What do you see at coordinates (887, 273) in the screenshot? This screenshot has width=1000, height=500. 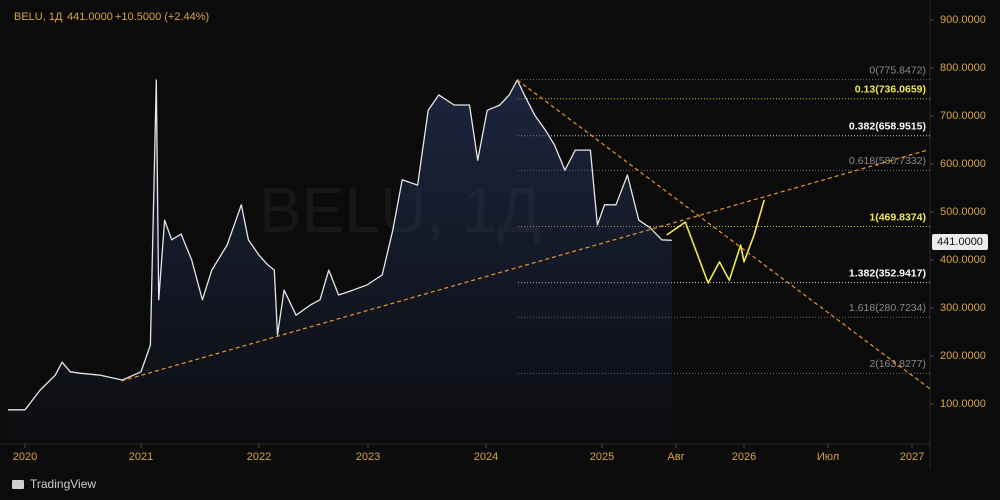 I see `fib-label: 1.382(352.9417)` at bounding box center [887, 273].